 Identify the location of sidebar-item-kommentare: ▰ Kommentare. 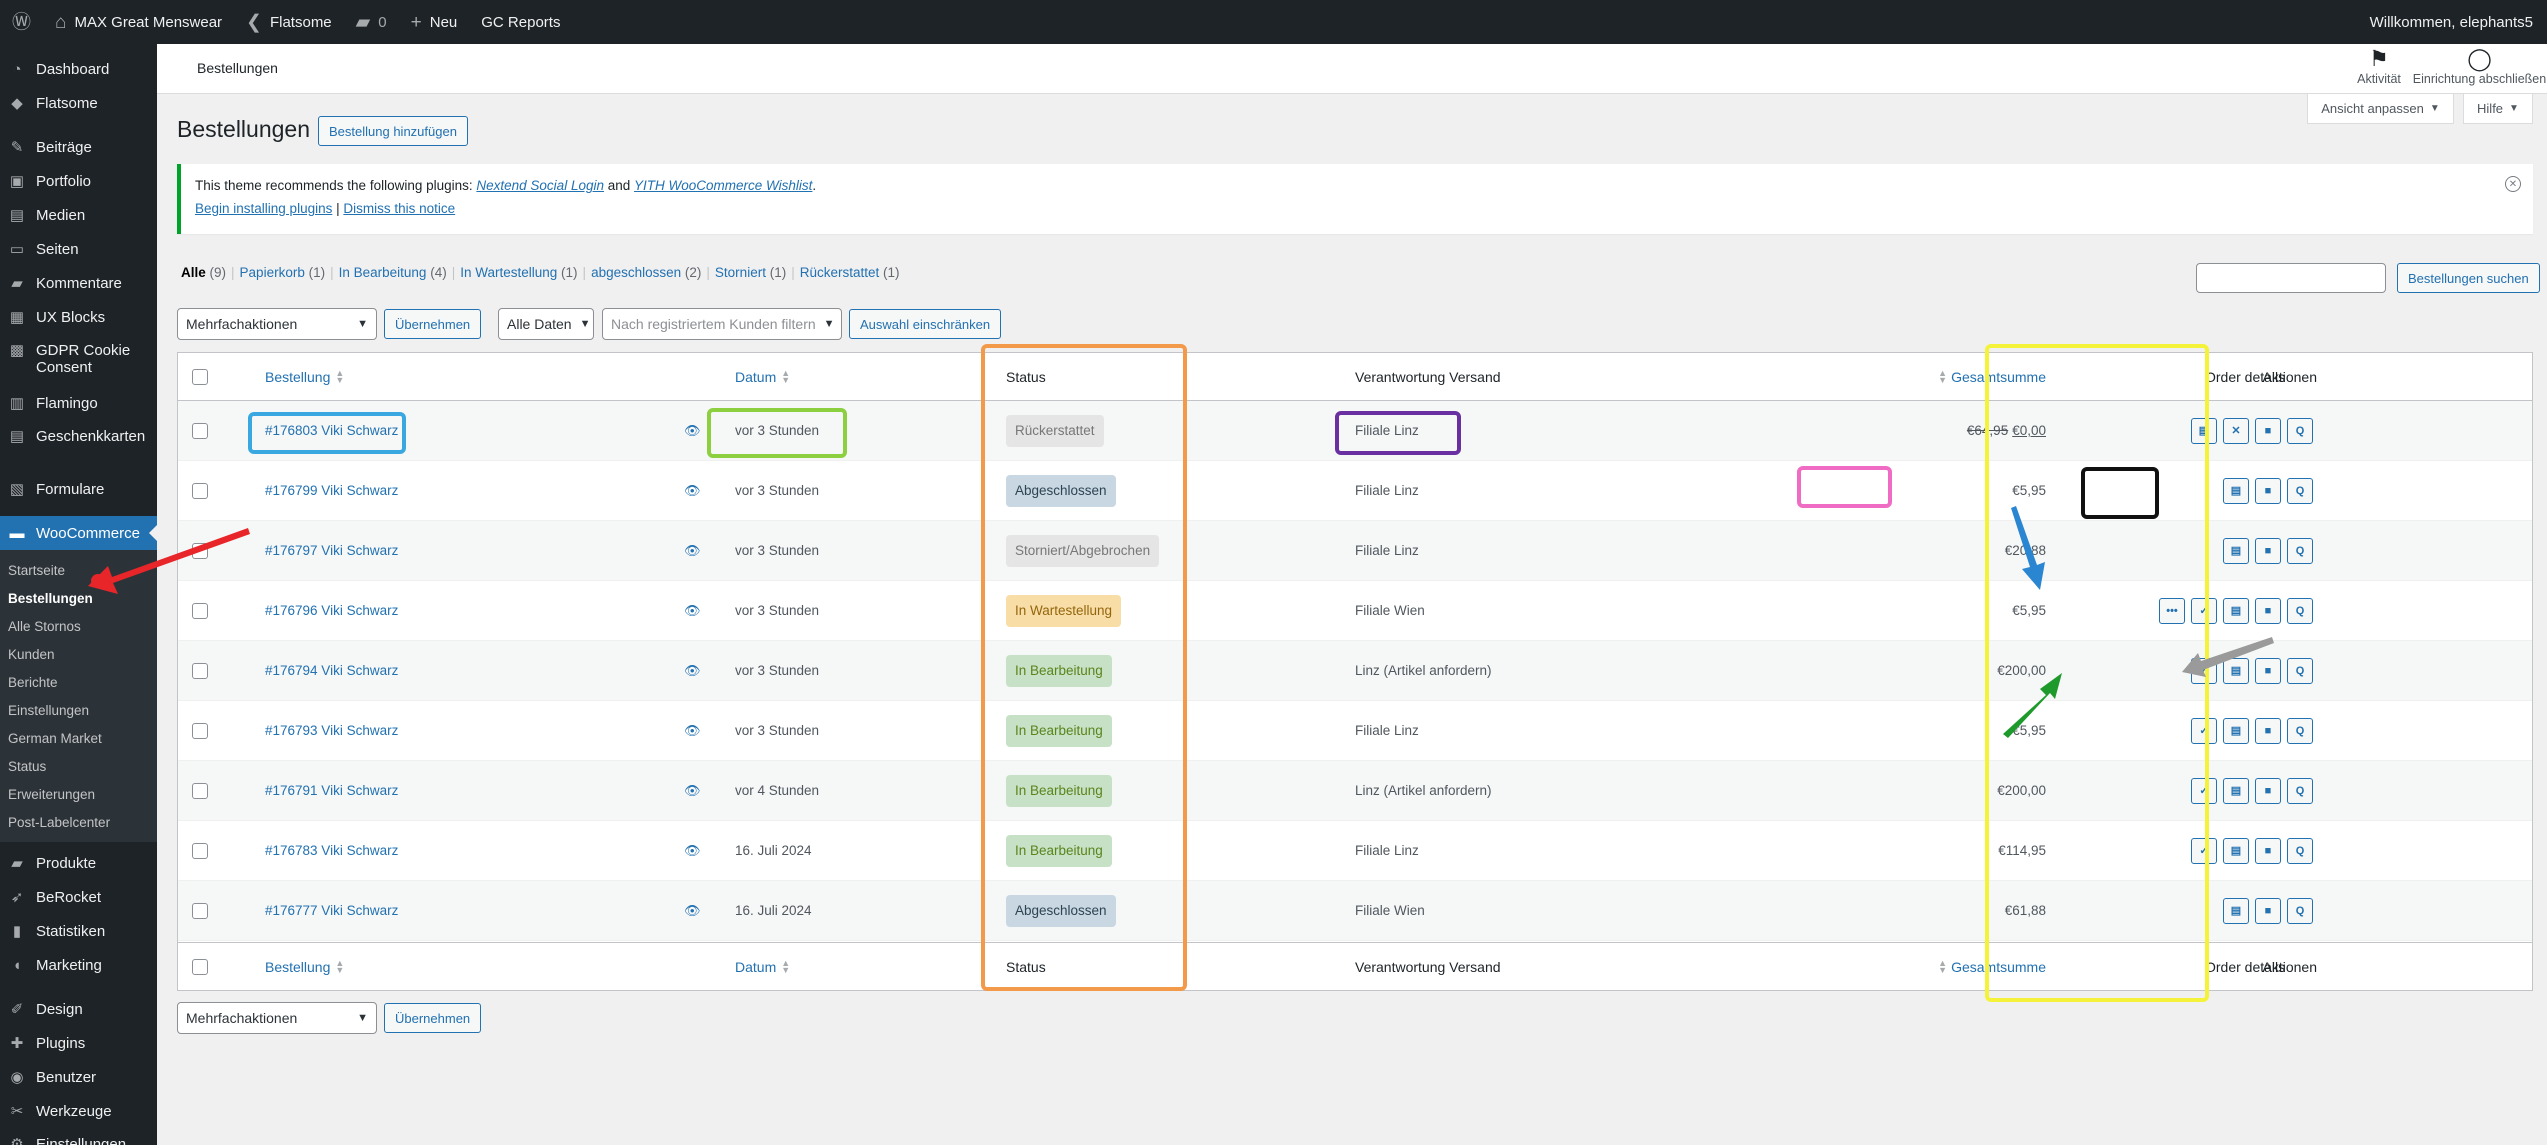
(78, 283).